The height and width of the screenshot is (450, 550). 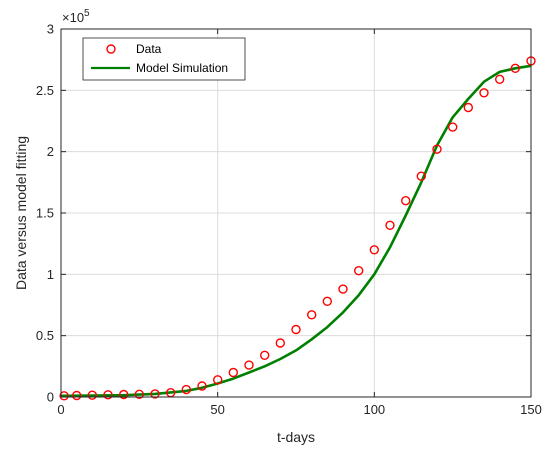 What do you see at coordinates (217, 409) in the screenshot?
I see `x-tick-label: 50` at bounding box center [217, 409].